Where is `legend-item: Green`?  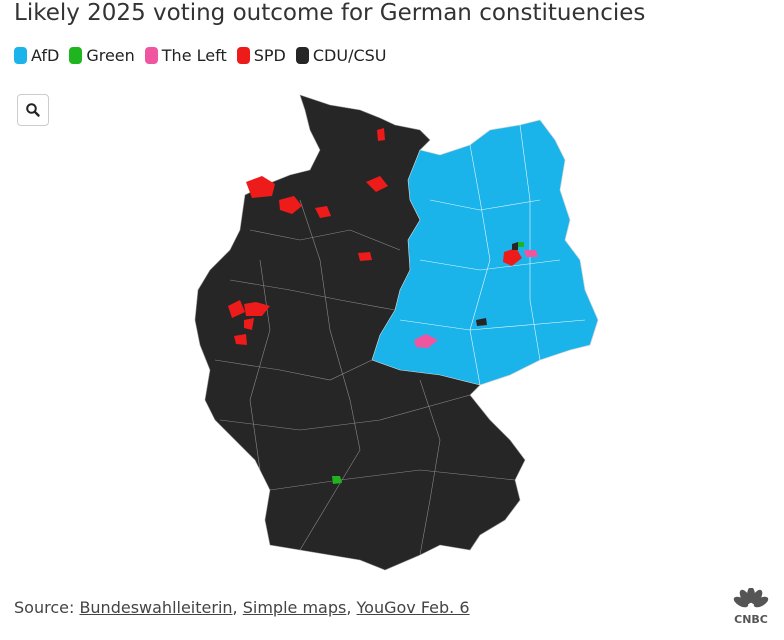 legend-item: Green is located at coordinates (102, 55).